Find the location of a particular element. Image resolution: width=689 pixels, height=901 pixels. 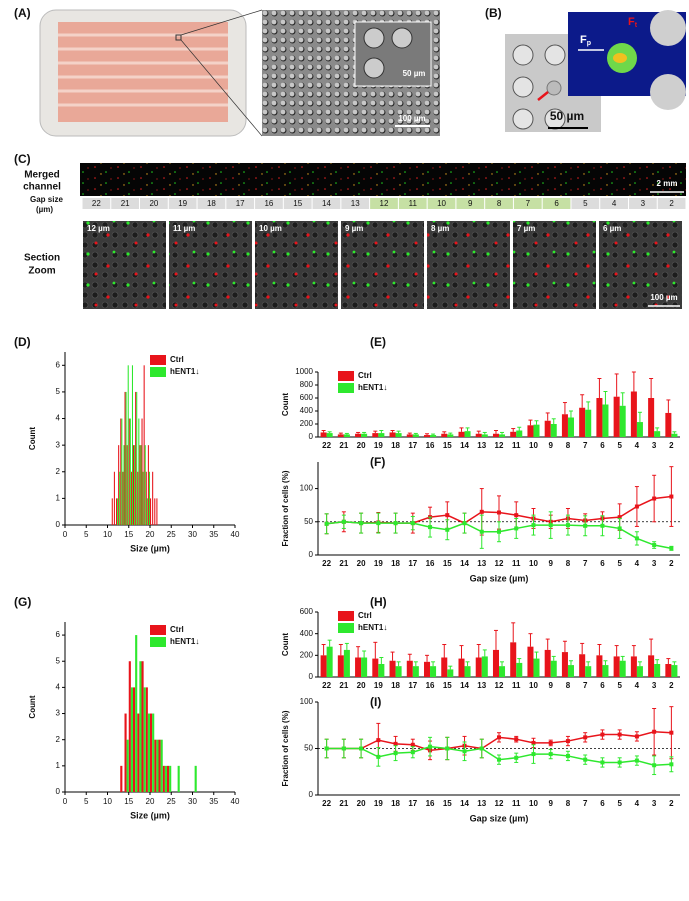

gap-cell is located at coordinates (556, 203).